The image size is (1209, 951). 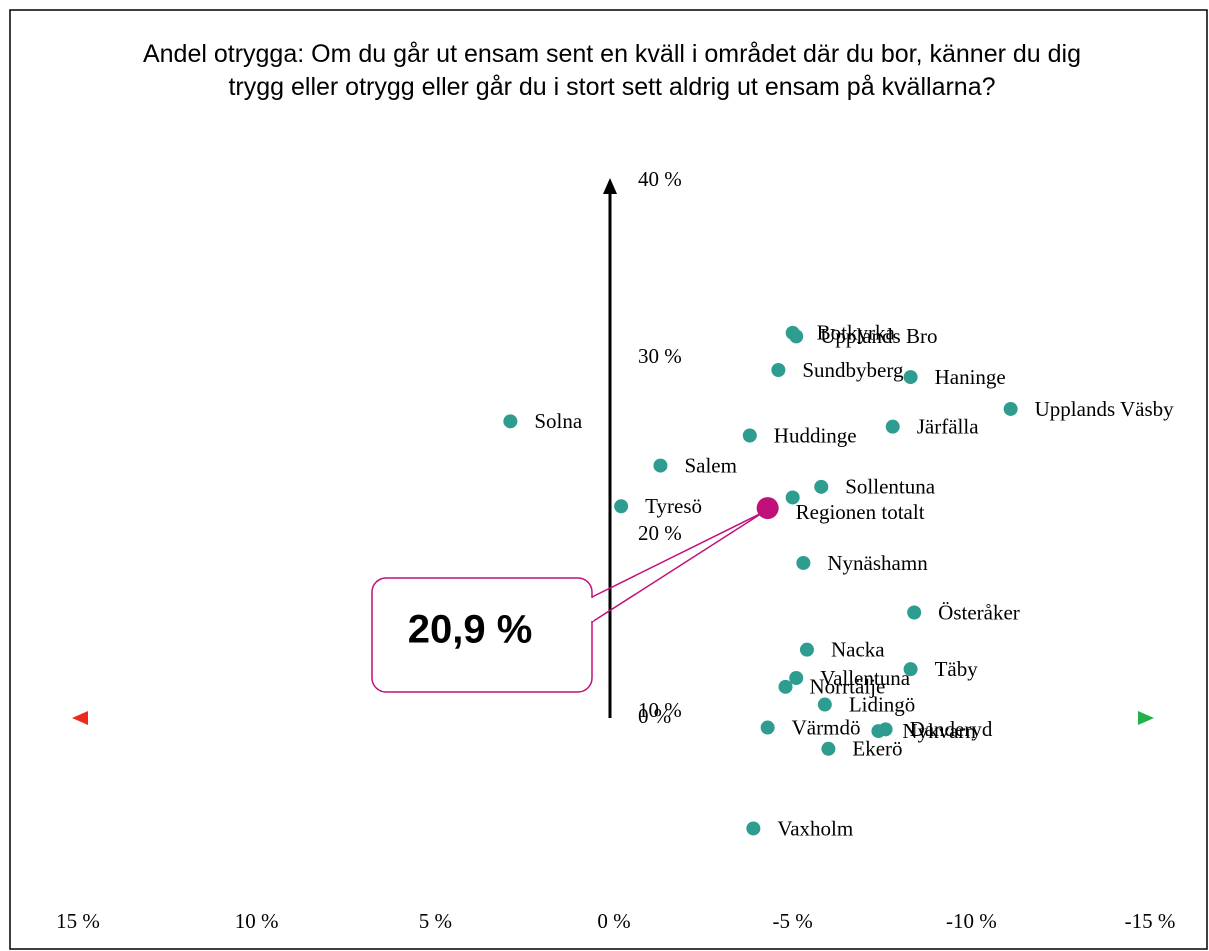 What do you see at coordinates (826, 727) in the screenshot?
I see `point-label: Värmdö` at bounding box center [826, 727].